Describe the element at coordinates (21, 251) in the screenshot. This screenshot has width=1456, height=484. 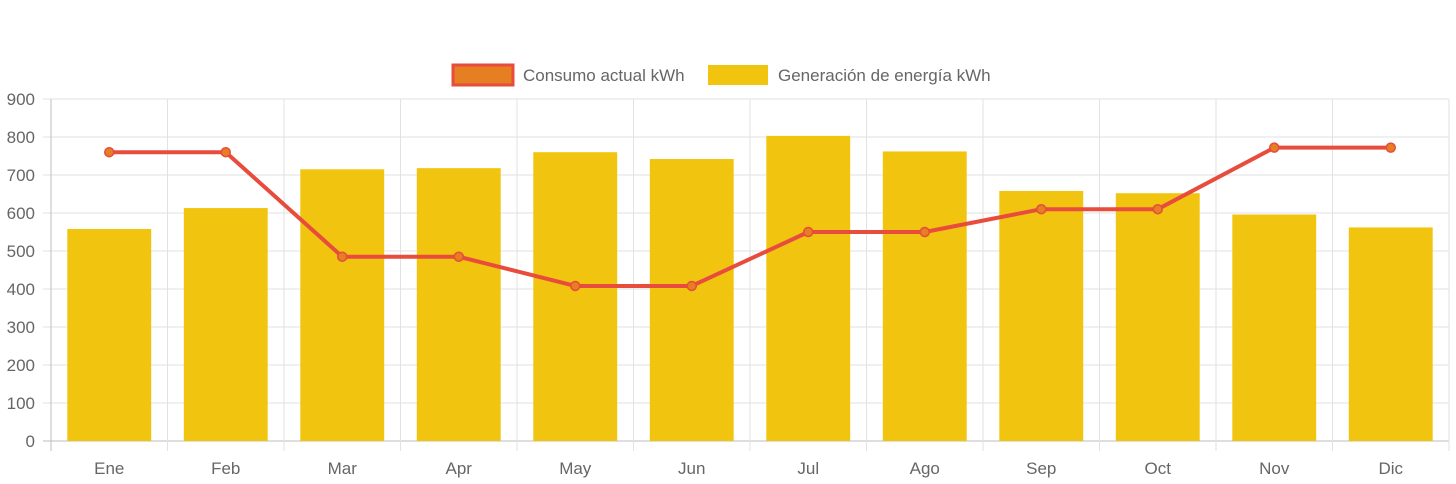
I see `y-tick-label: 500` at that location.